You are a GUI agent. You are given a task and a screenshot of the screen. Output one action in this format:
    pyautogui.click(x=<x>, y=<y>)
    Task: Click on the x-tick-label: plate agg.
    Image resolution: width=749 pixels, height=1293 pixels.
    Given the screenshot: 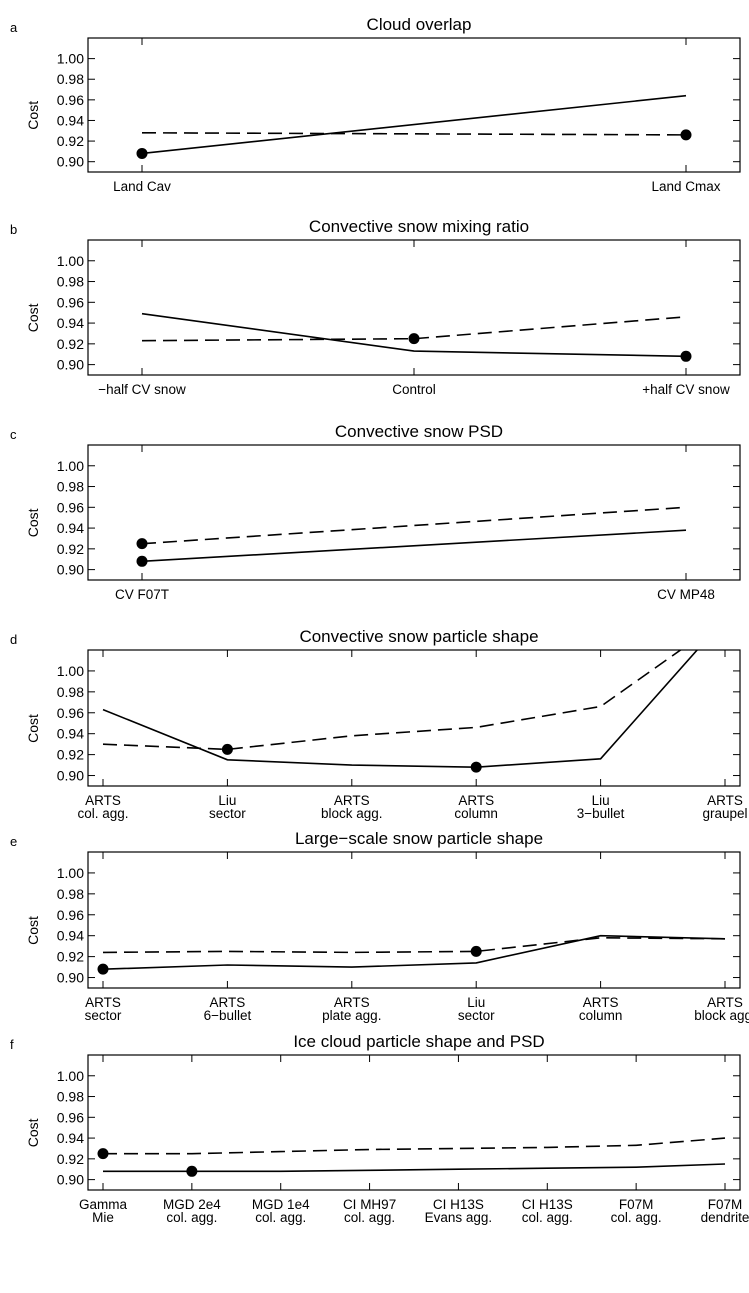 What is the action you would take?
    pyautogui.click(x=351, y=1015)
    